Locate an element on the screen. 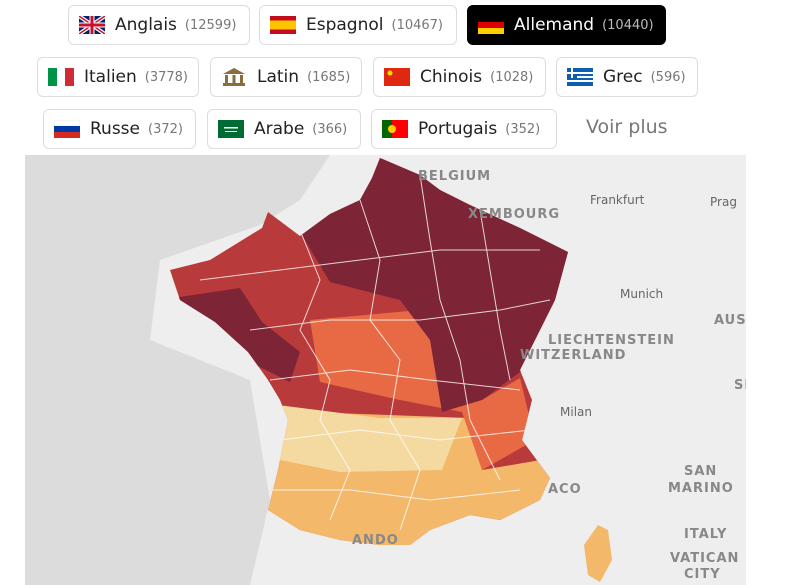 Image resolution: width=800 pixels, height=585 pixels. language-filter: Allemand (10440) is located at coordinates (566, 25).